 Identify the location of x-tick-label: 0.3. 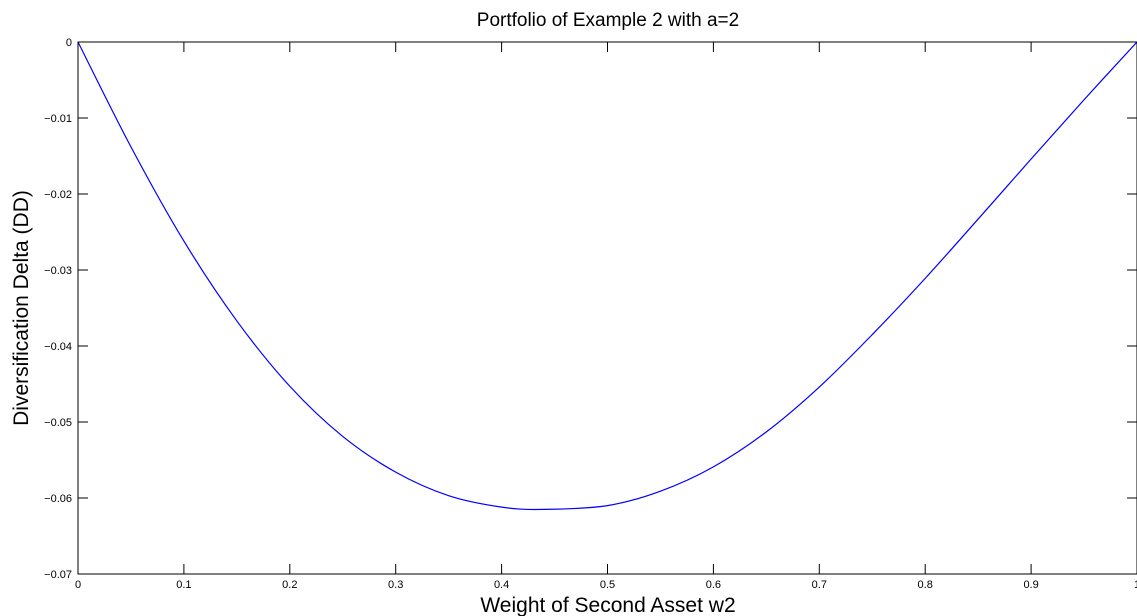
(395, 585).